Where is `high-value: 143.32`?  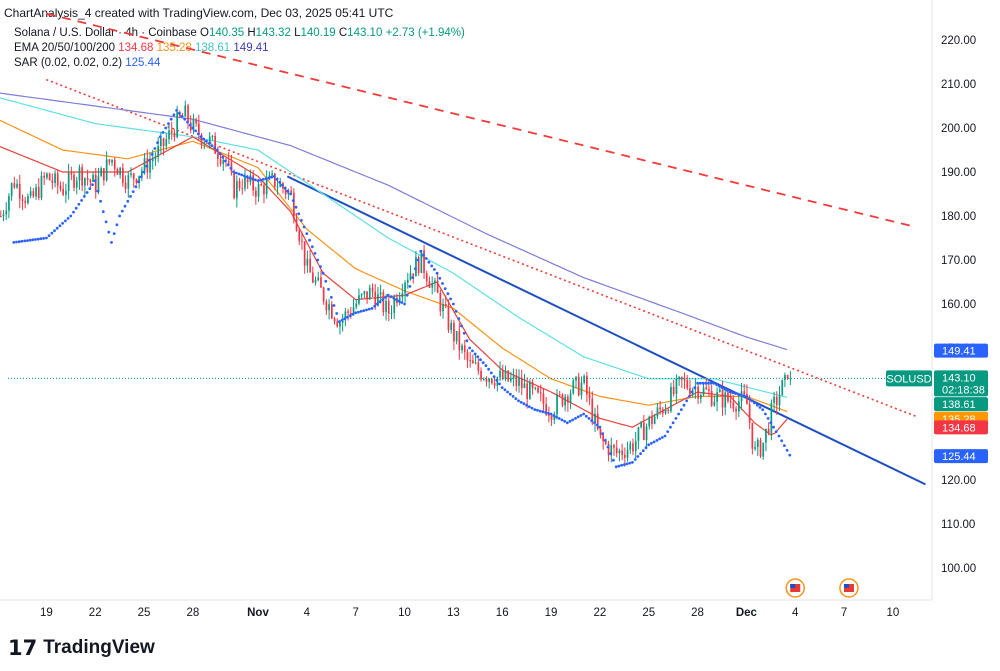 high-value: 143.32 is located at coordinates (273, 33).